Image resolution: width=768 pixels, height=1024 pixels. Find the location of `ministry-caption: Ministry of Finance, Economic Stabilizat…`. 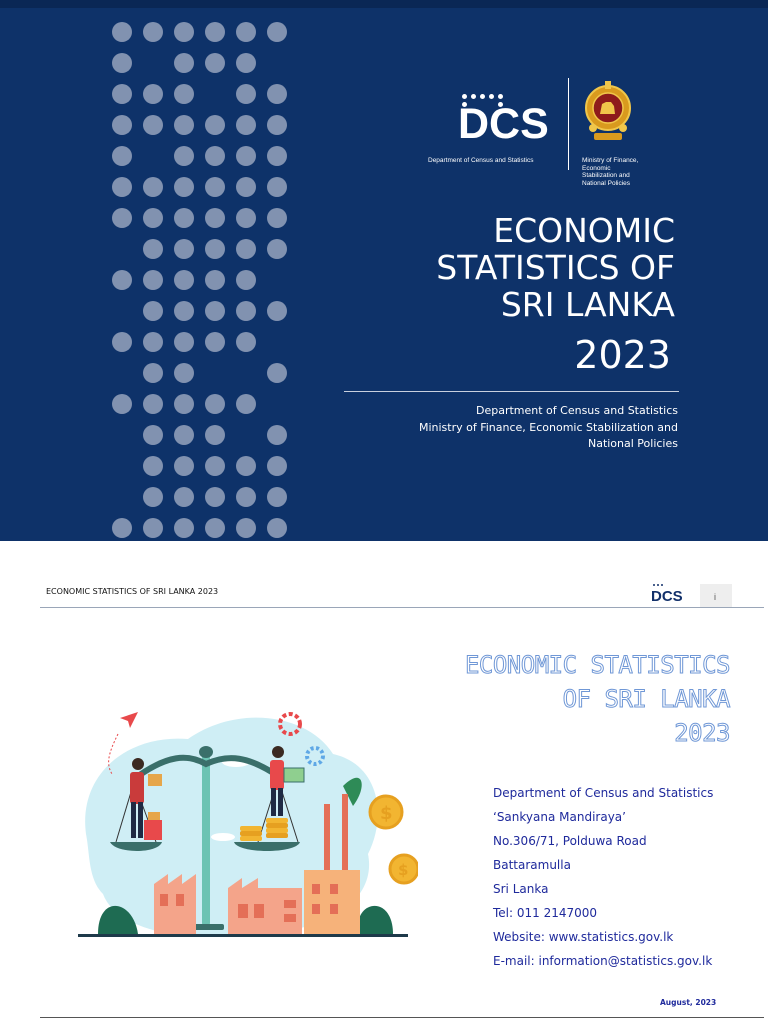

ministry-caption: Ministry of Finance, Economic Stabilizat… is located at coordinates (610, 172).